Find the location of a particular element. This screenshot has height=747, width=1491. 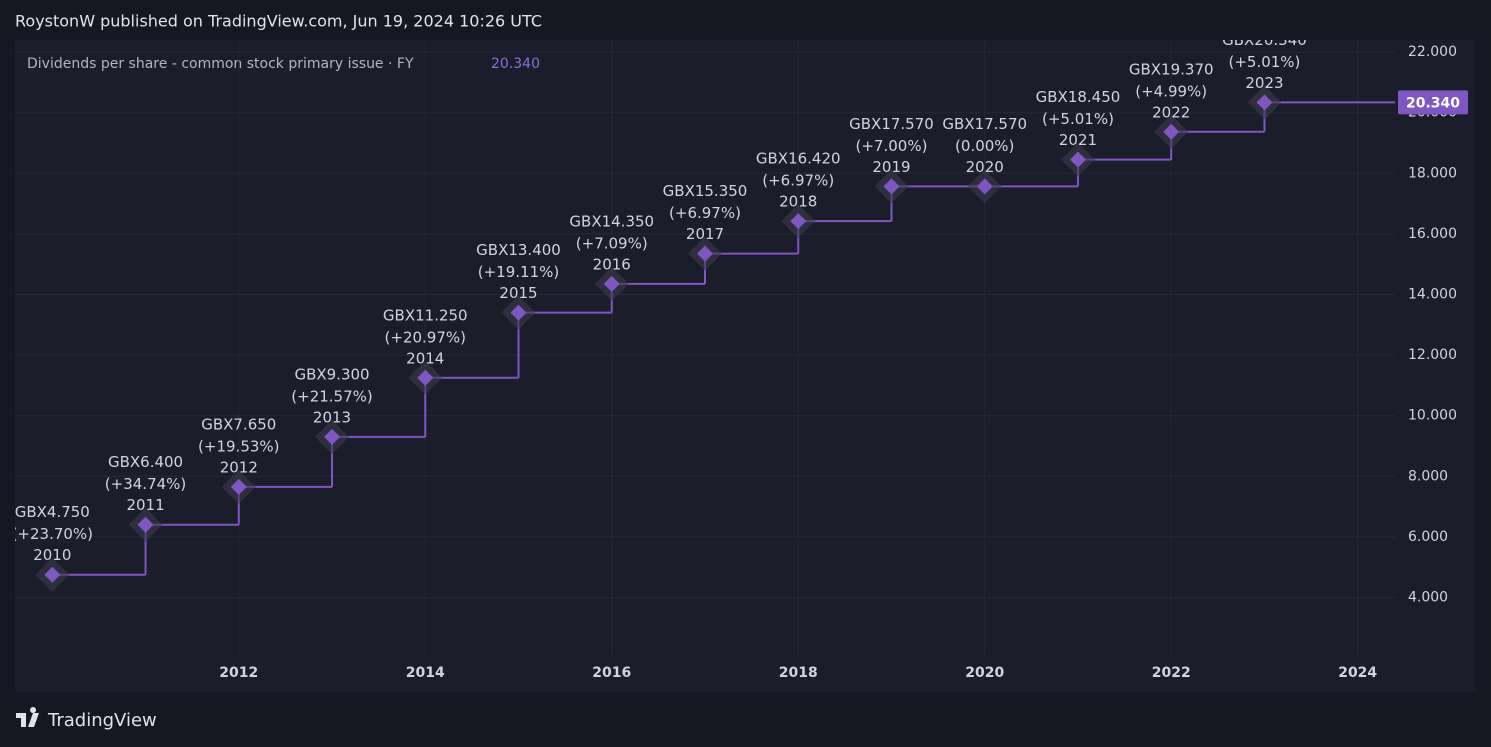

value-label: GBX18.450 is located at coordinates (1078, 97).